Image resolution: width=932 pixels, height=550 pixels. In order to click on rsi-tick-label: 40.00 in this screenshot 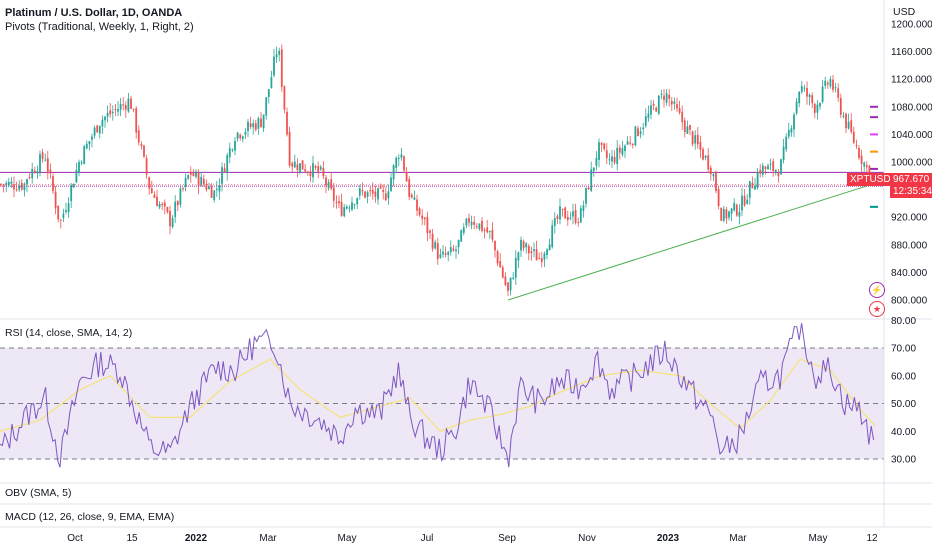, I will do `click(903, 432)`.